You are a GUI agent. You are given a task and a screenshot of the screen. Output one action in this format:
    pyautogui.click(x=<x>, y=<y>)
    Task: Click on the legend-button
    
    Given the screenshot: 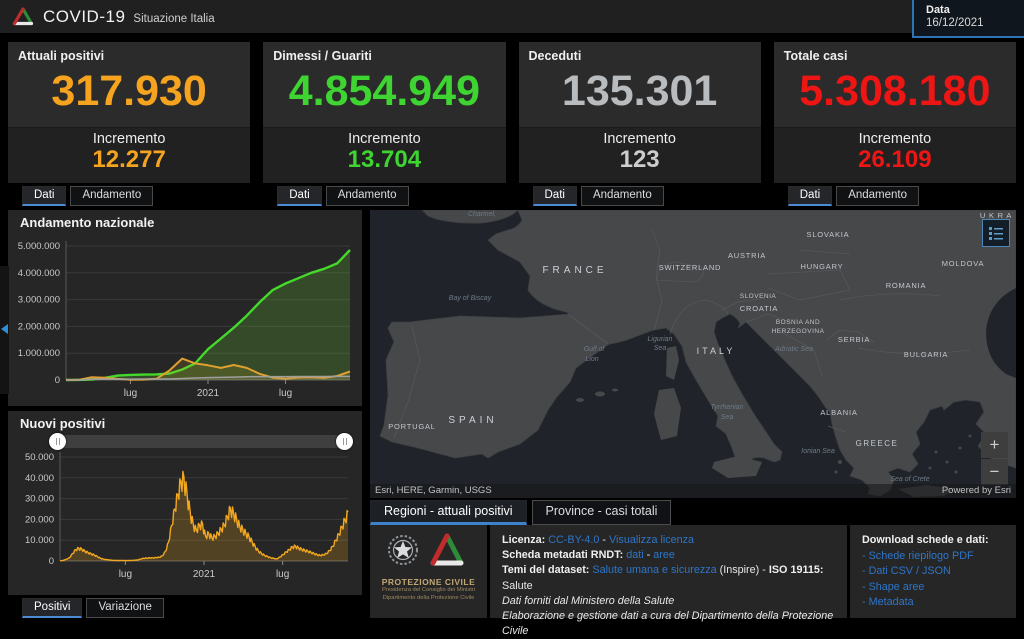 What is the action you would take?
    pyautogui.click(x=996, y=233)
    